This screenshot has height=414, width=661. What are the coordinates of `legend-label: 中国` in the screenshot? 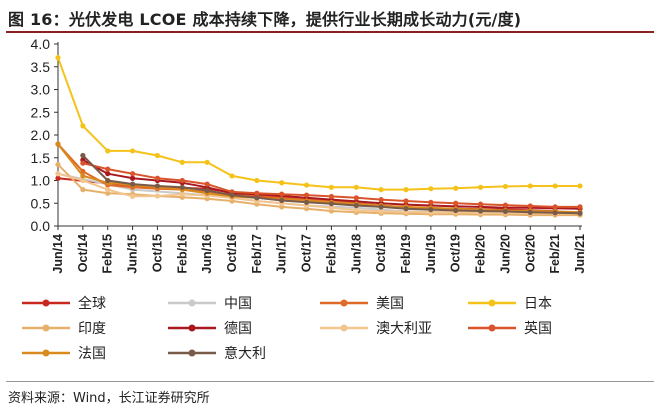 It's located at (238, 304).